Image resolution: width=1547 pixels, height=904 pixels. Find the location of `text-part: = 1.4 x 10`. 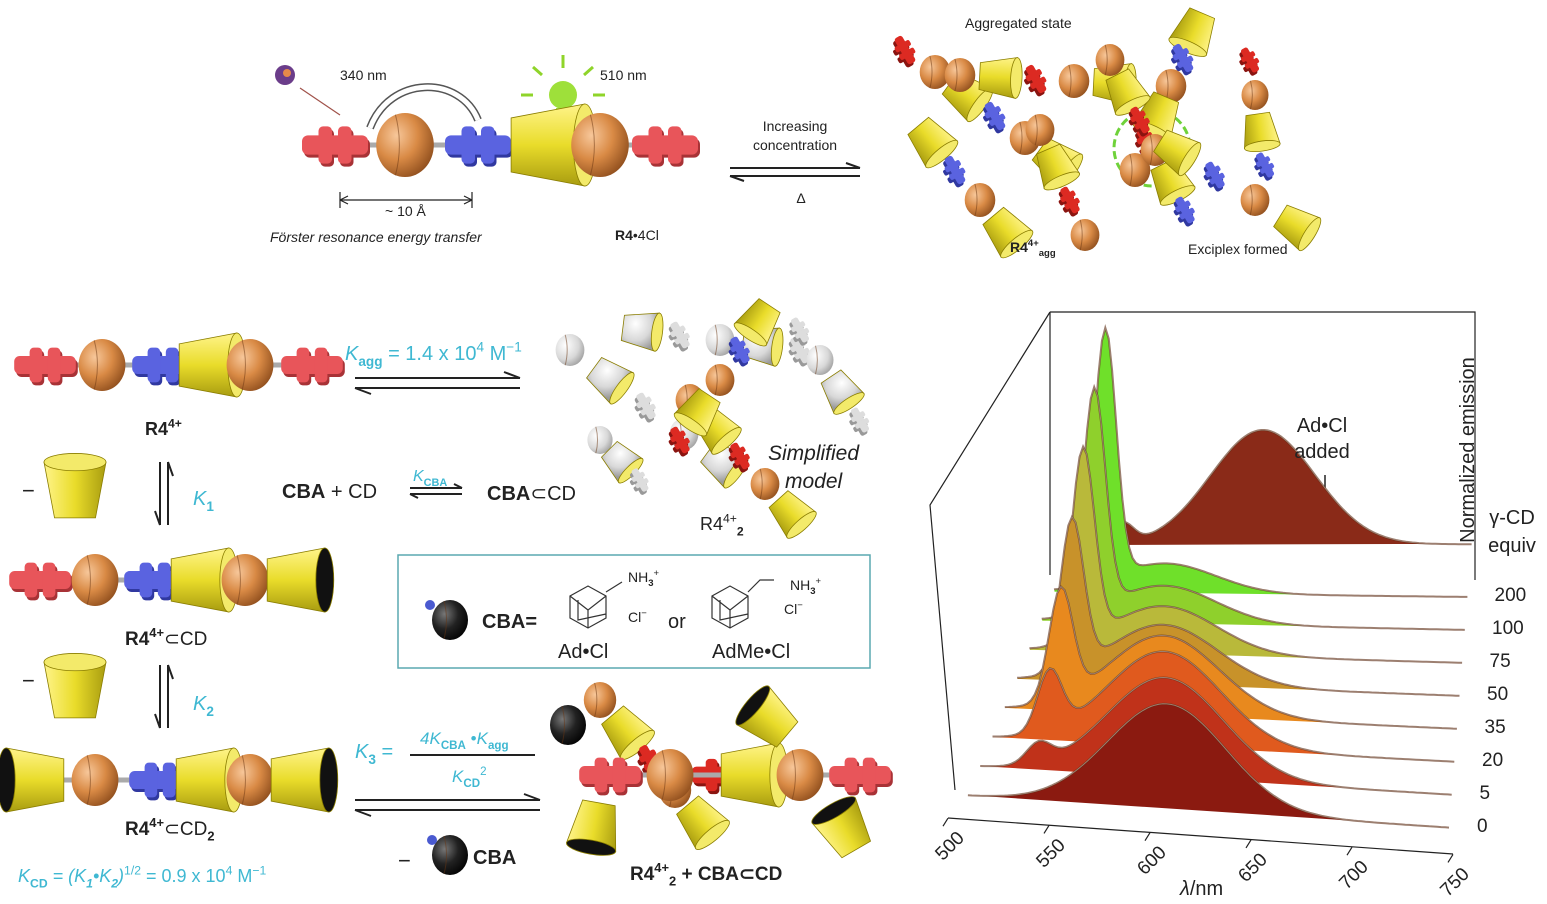

text-part: = 1.4 x 10 is located at coordinates (430, 354).